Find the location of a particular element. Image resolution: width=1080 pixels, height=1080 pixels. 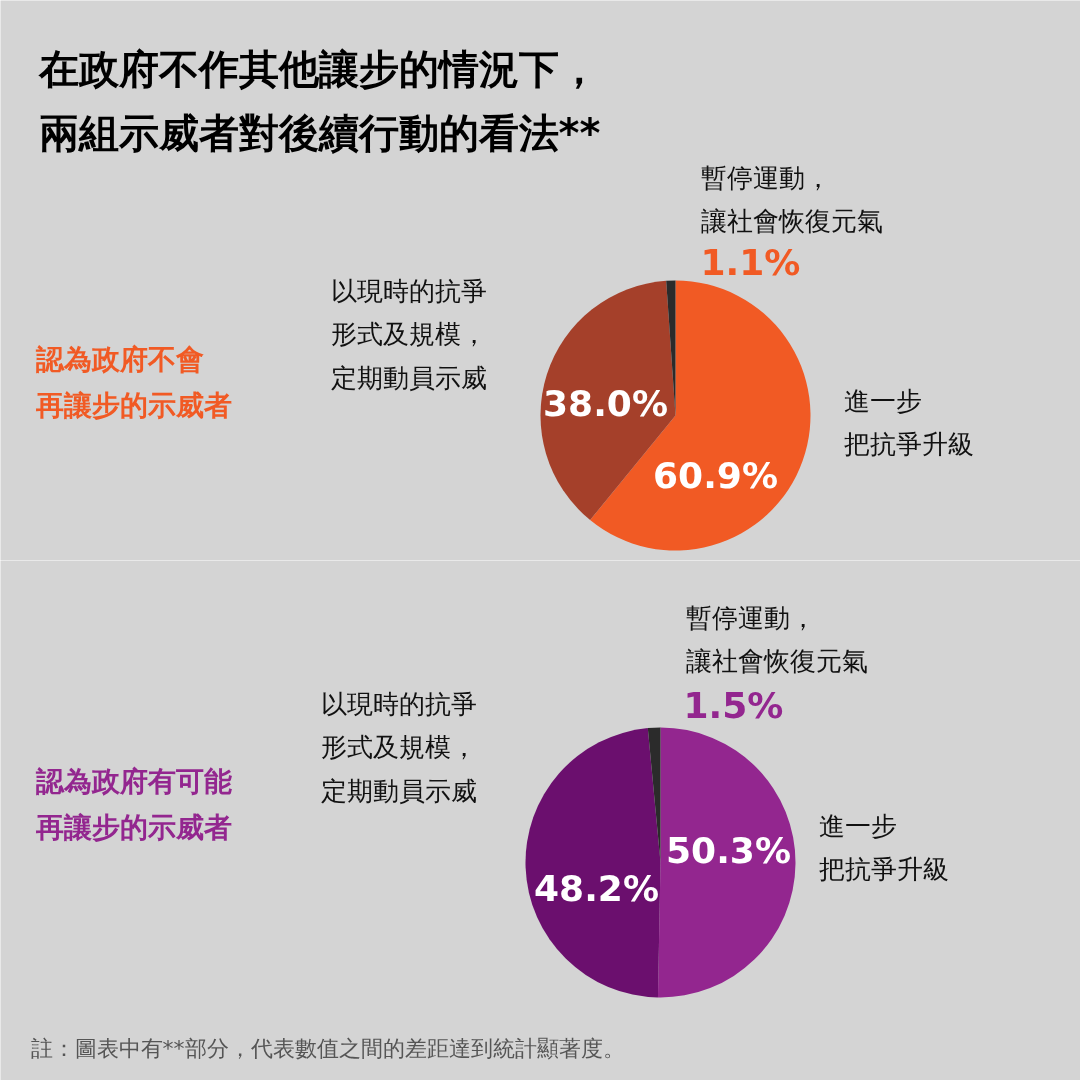

data-label: 60.9% is located at coordinates (715, 475).